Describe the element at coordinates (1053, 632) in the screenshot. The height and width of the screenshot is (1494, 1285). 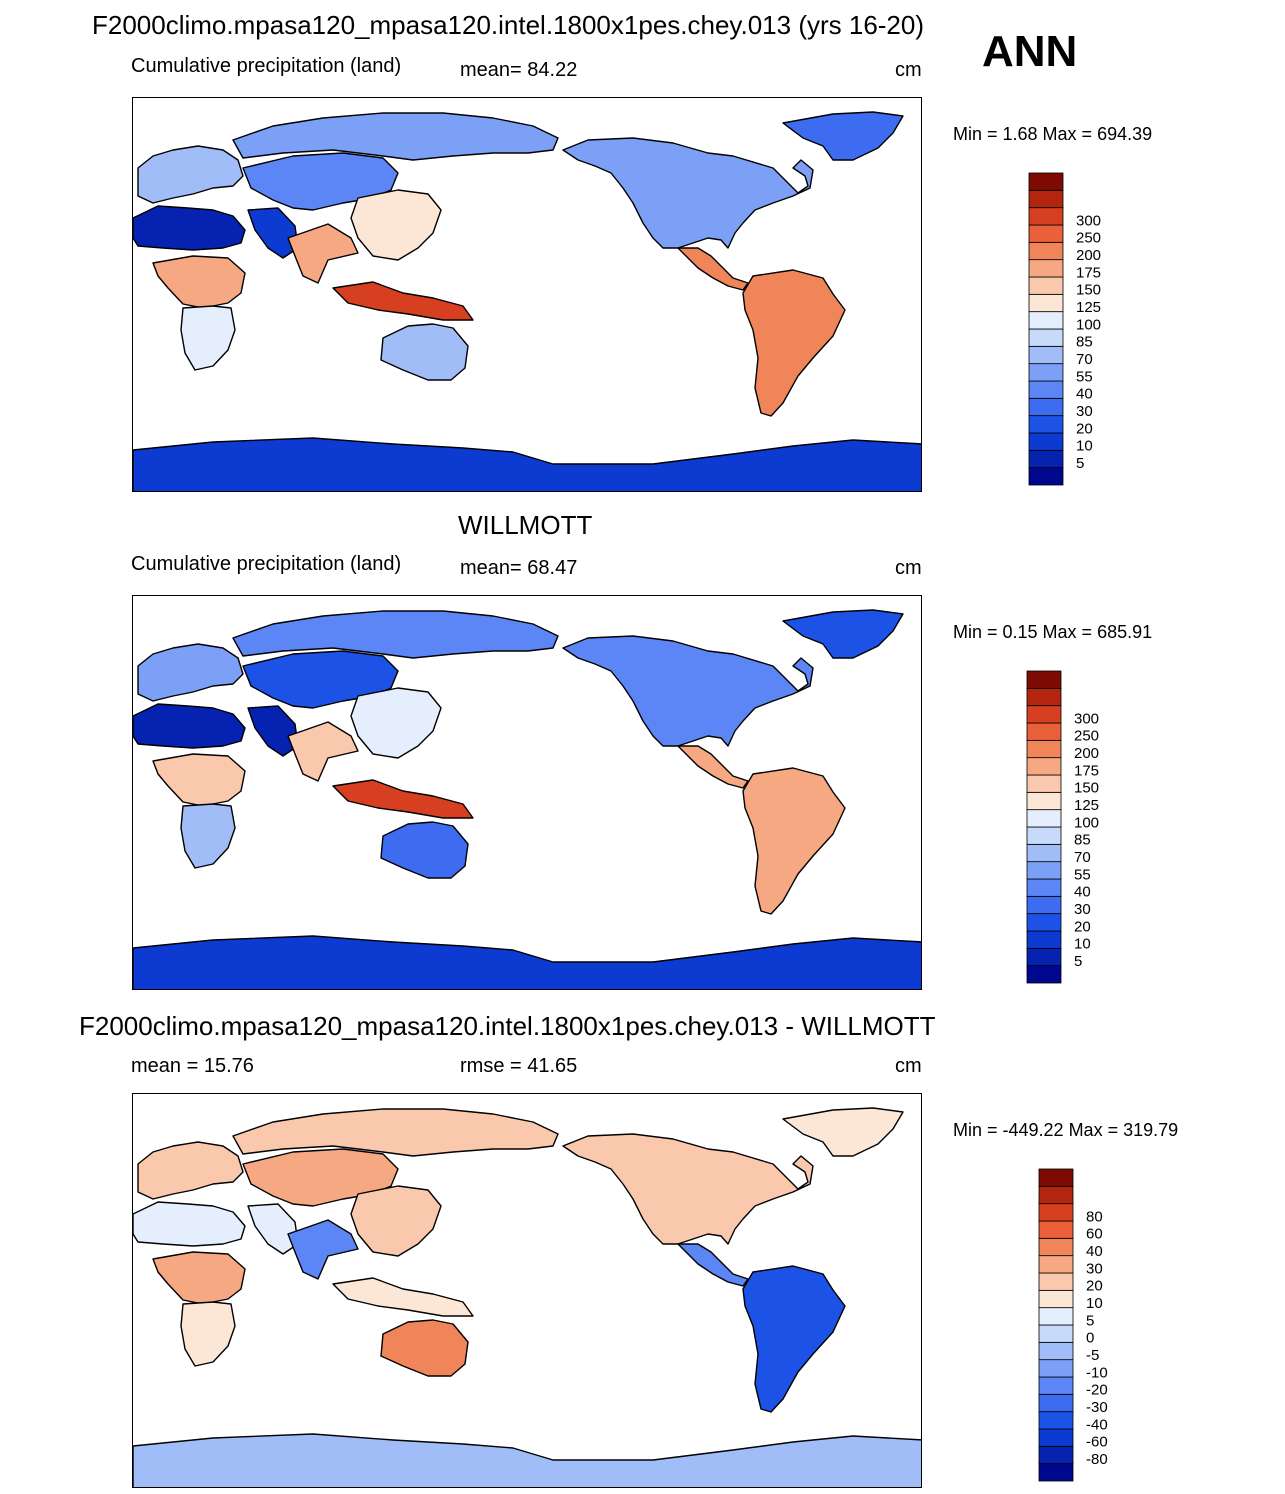
I see `panel-2-minmax: Min = 0.15 Max = 685.91` at that location.